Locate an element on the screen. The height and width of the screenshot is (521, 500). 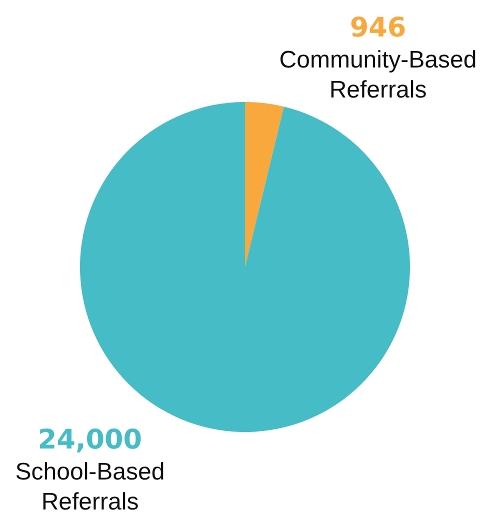
slice-label: School-Based Referrals is located at coordinates (90, 487).